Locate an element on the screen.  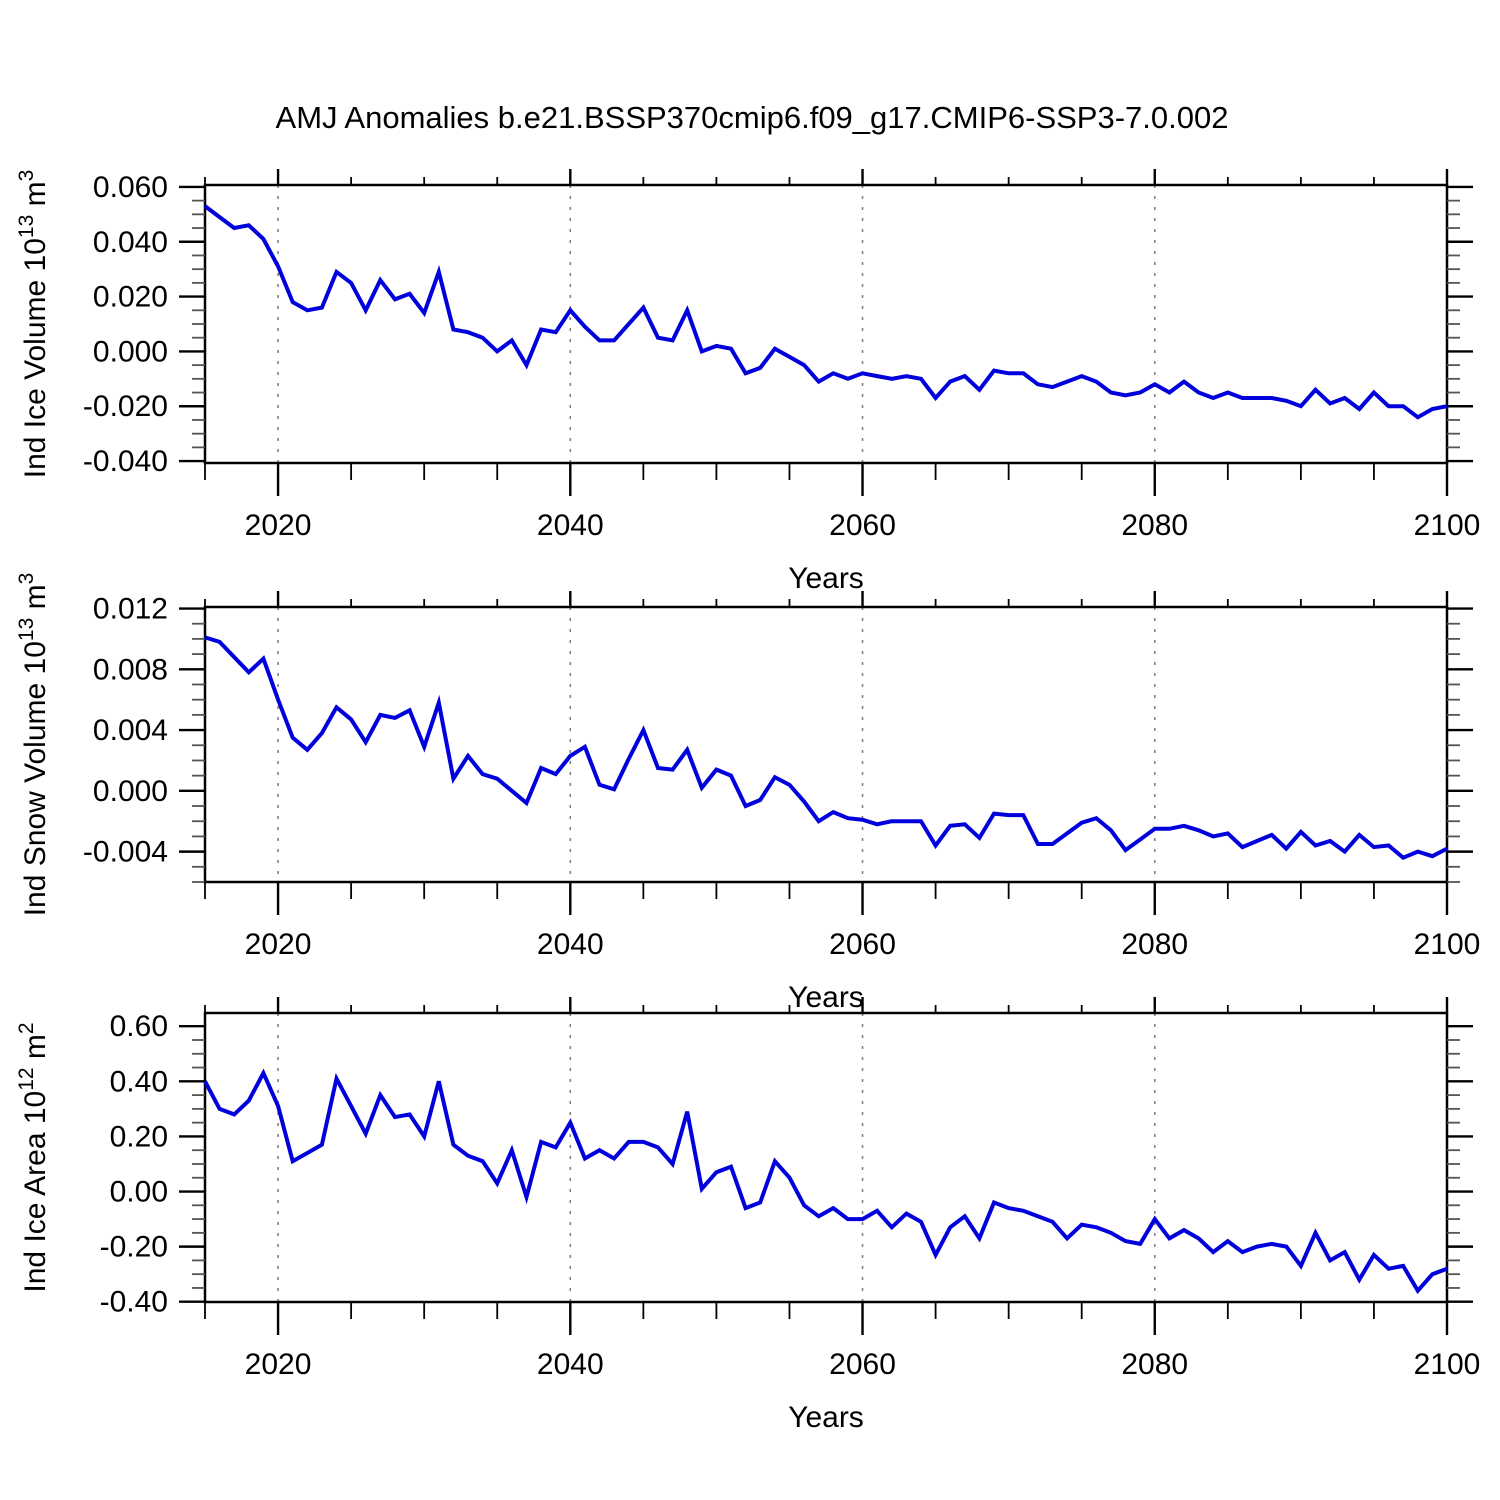
y-axis-title: Ind Ice Area 1012 m2 is located at coordinates (33, 1157).